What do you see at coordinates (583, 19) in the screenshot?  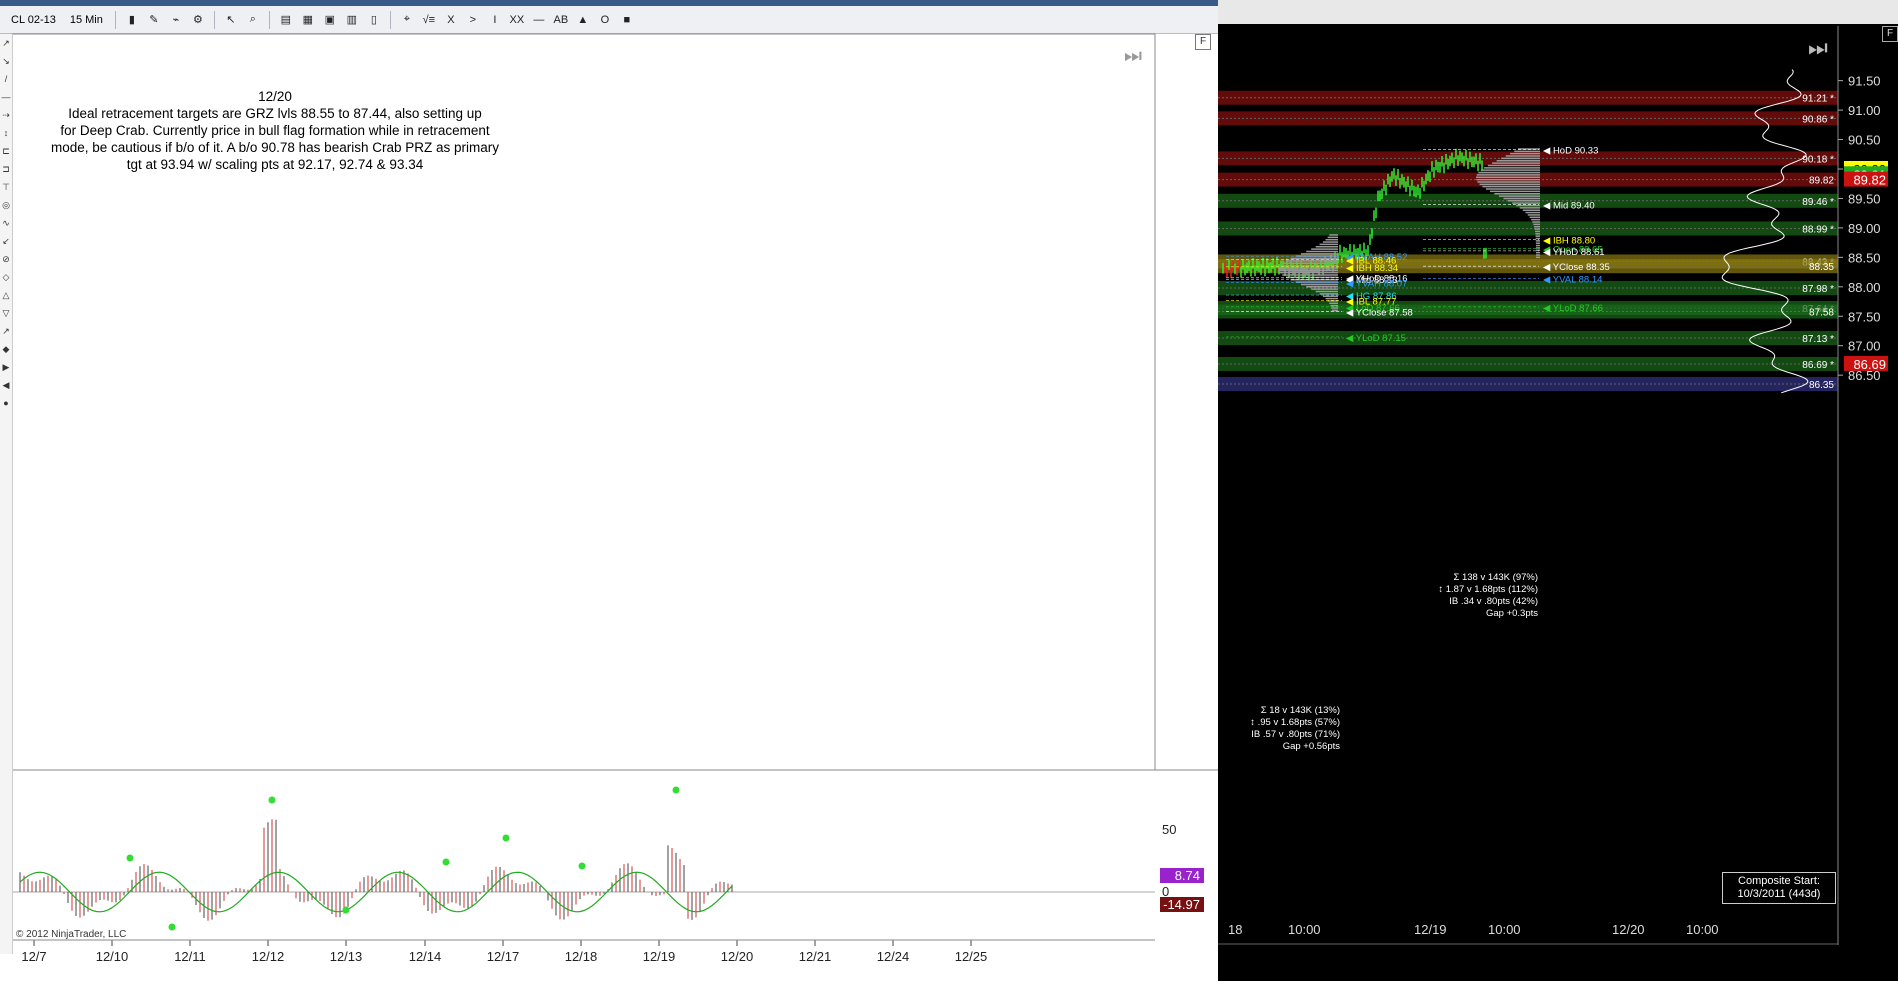 I see `tool-7: ▲` at bounding box center [583, 19].